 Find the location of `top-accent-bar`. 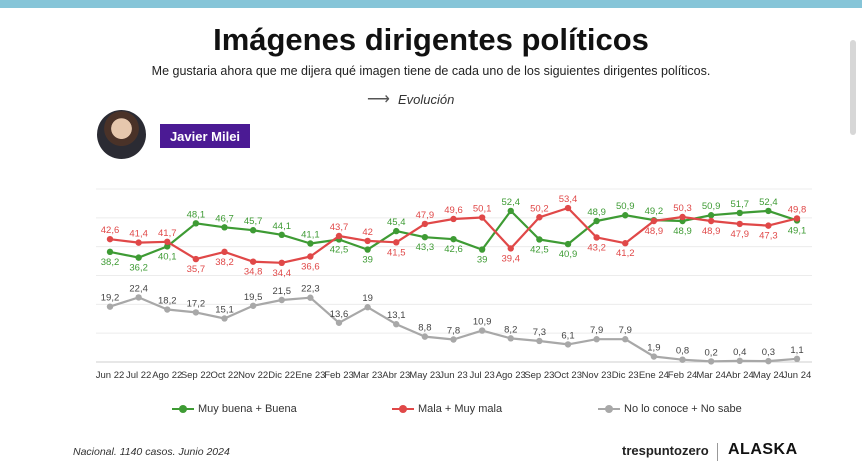

top-accent-bar is located at coordinates (431, 4).